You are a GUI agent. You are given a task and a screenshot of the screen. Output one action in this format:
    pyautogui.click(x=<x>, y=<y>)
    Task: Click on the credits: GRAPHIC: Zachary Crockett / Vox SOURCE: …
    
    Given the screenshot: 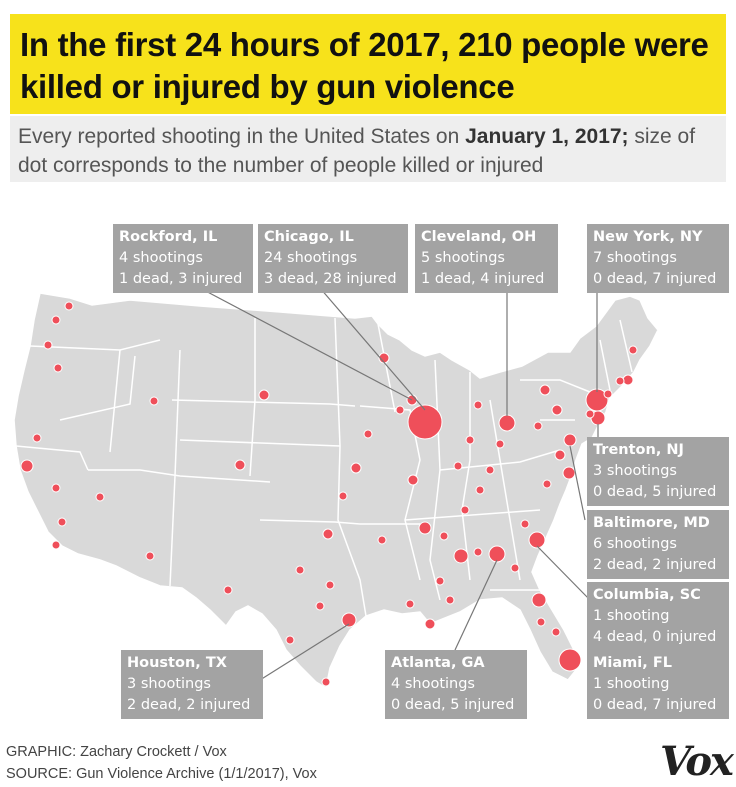 What is the action you would take?
    pyautogui.click(x=161, y=763)
    